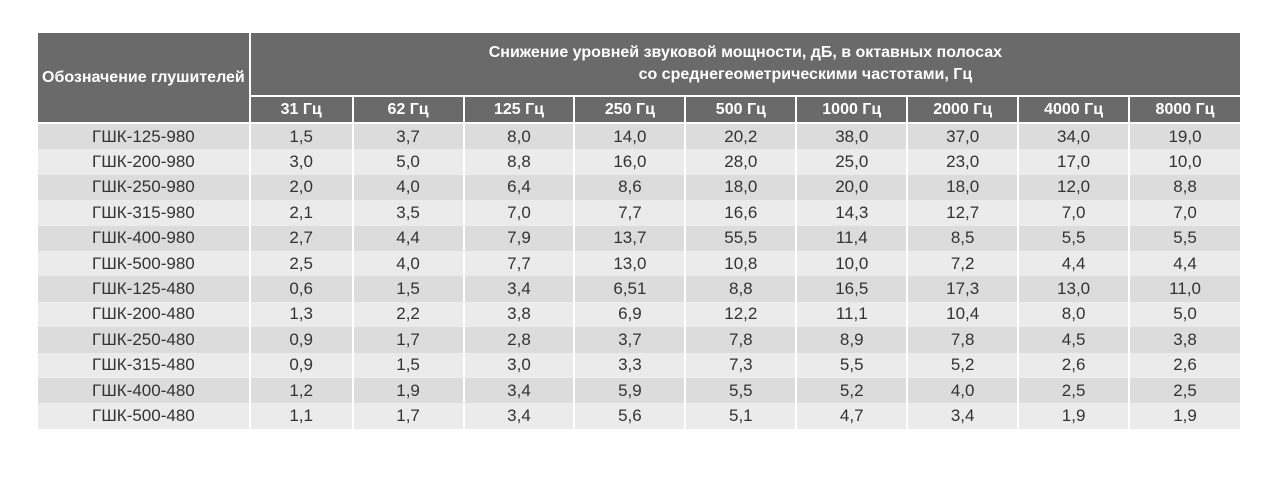  I want to click on value-cell: 10,8, so click(740, 263).